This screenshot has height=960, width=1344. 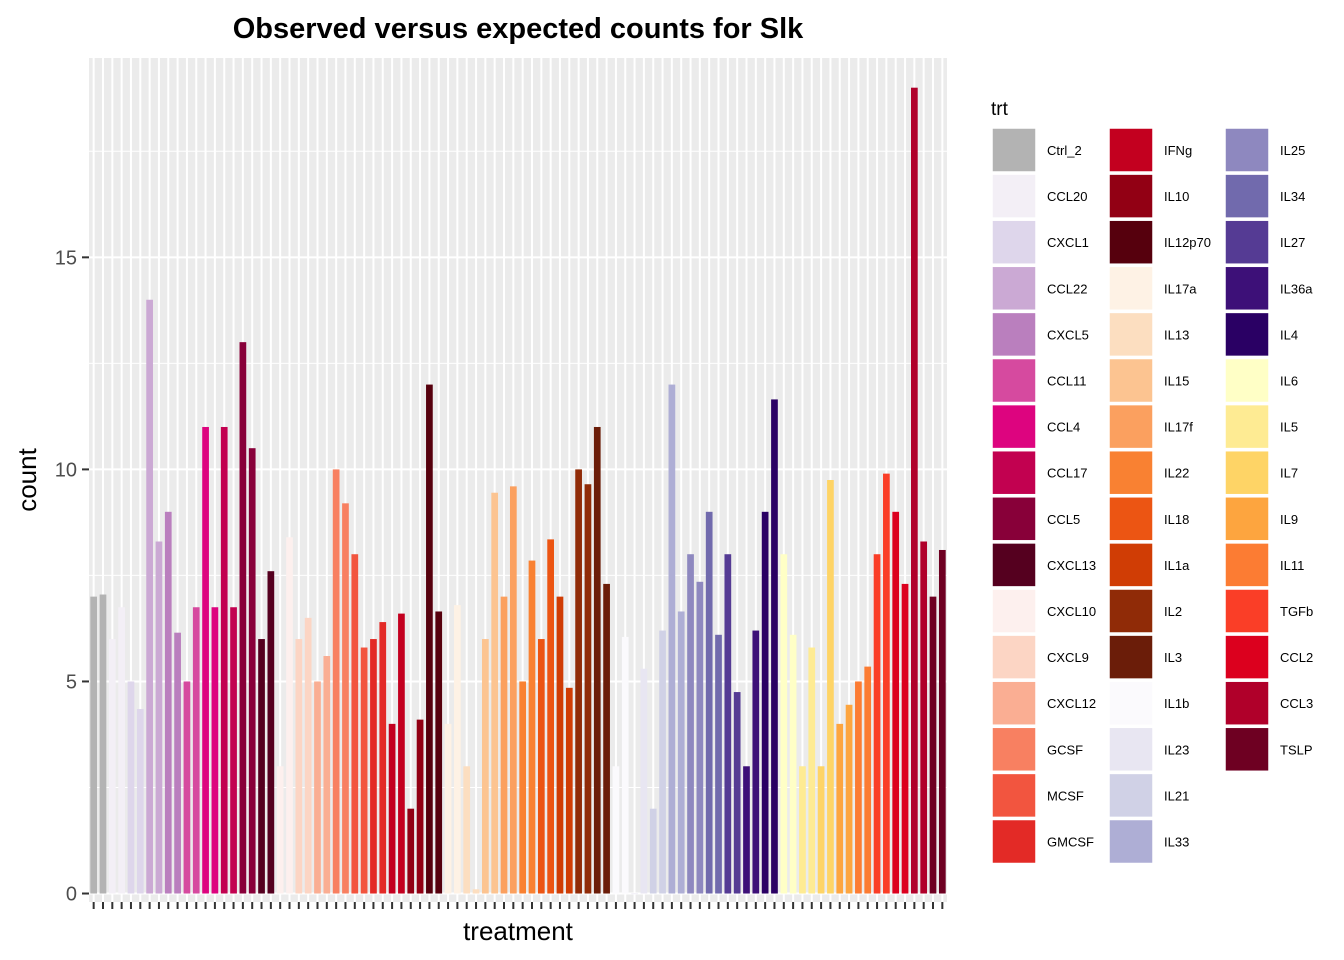 What do you see at coordinates (1014, 703) in the screenshot?
I see `legend-key-cxcl12` at bounding box center [1014, 703].